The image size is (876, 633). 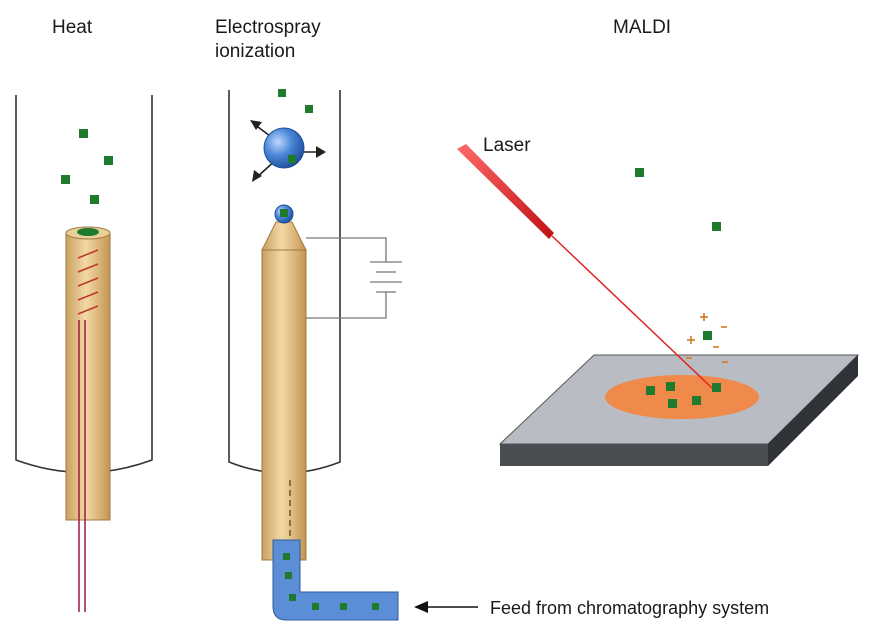 I want to click on charge-marks, so click(x=707, y=338).